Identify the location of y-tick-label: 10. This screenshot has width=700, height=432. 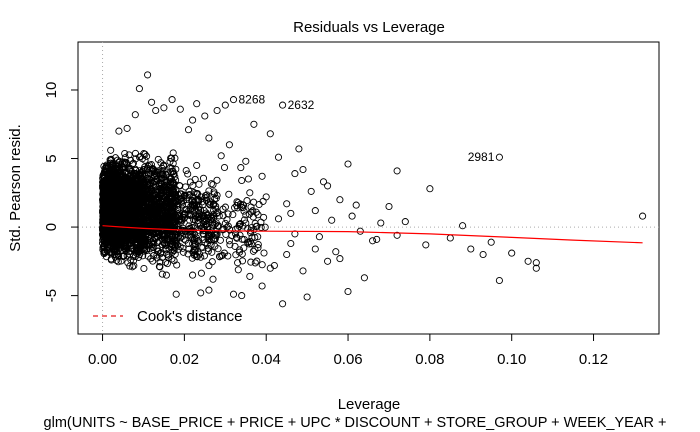
(51, 90).